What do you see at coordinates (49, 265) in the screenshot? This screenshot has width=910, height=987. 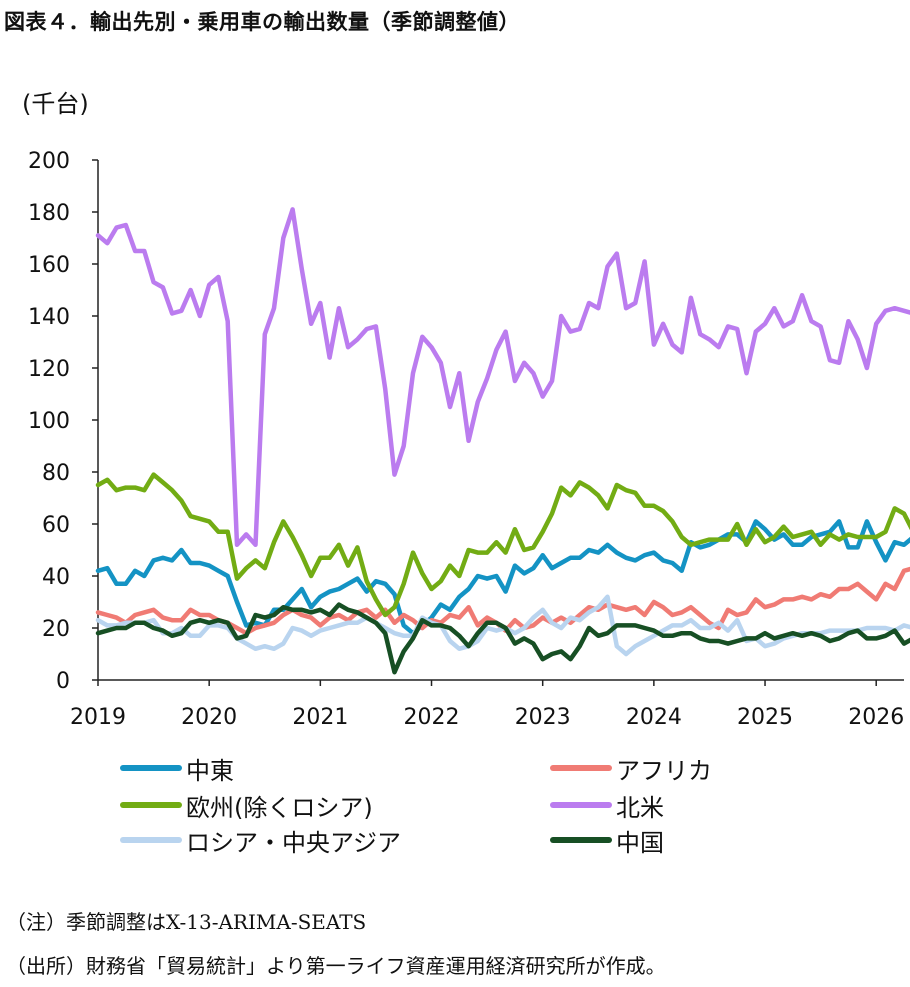 I see `y-tick-label: 160` at bounding box center [49, 265].